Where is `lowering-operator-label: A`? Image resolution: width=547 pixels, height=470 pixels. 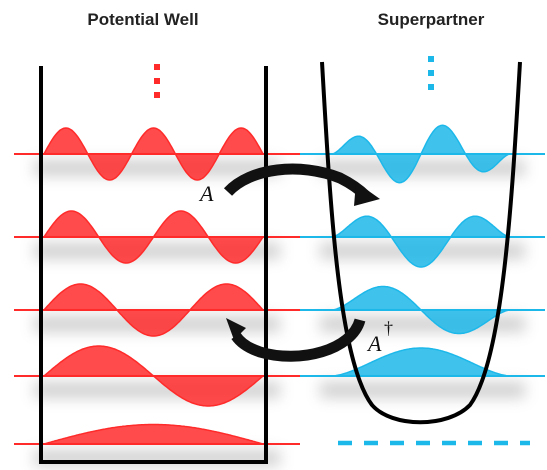
lowering-operator-label: A is located at coordinates (206, 193).